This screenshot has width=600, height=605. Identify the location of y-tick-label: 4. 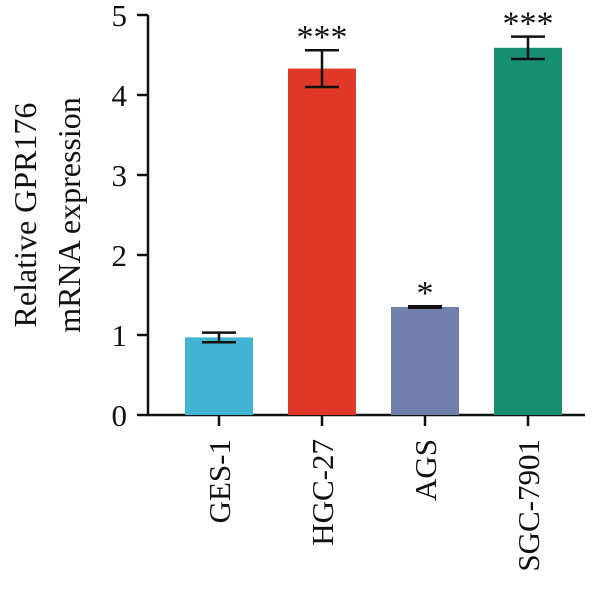
(120, 95).